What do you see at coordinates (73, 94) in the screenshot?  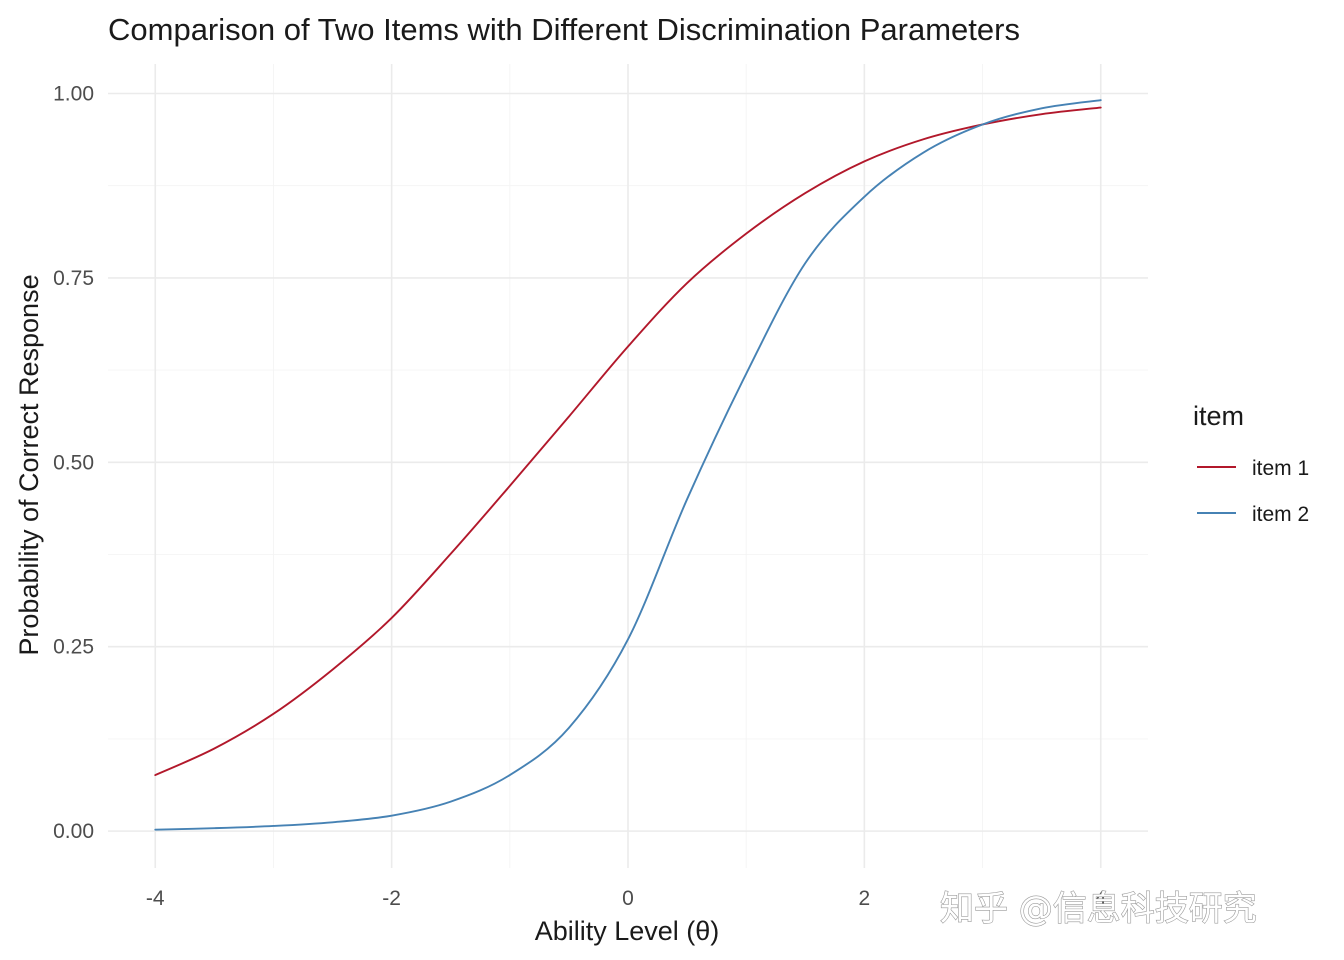 I see `y-tick-label: 1.00` at bounding box center [73, 94].